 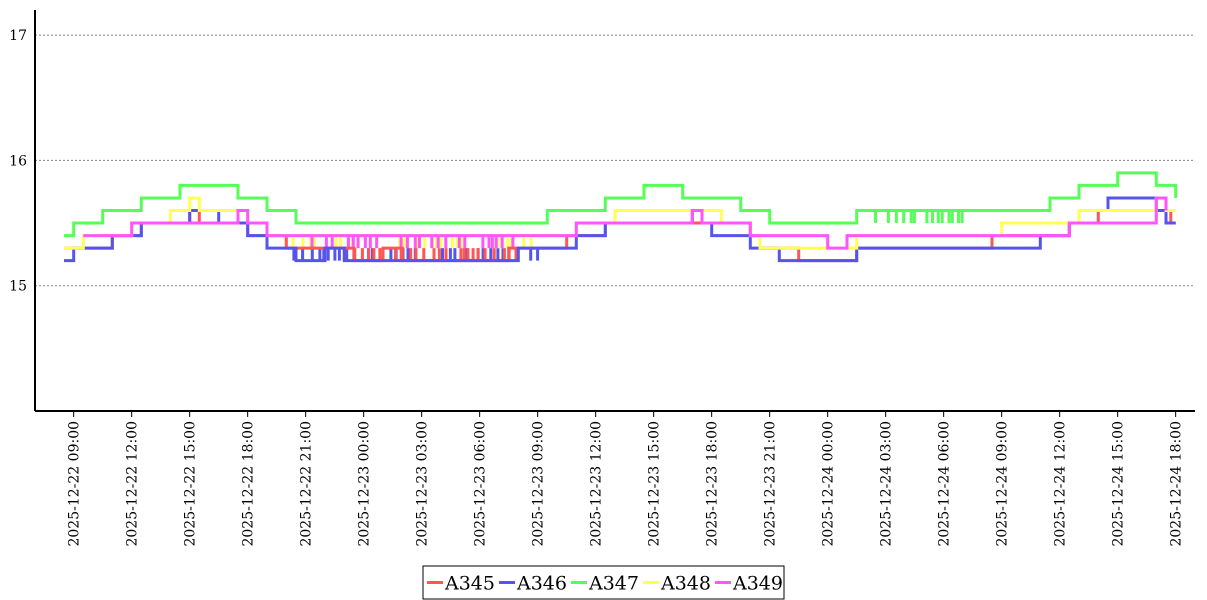 I want to click on x-tick-label: 2025-12-23 06:00, so click(x=481, y=484).